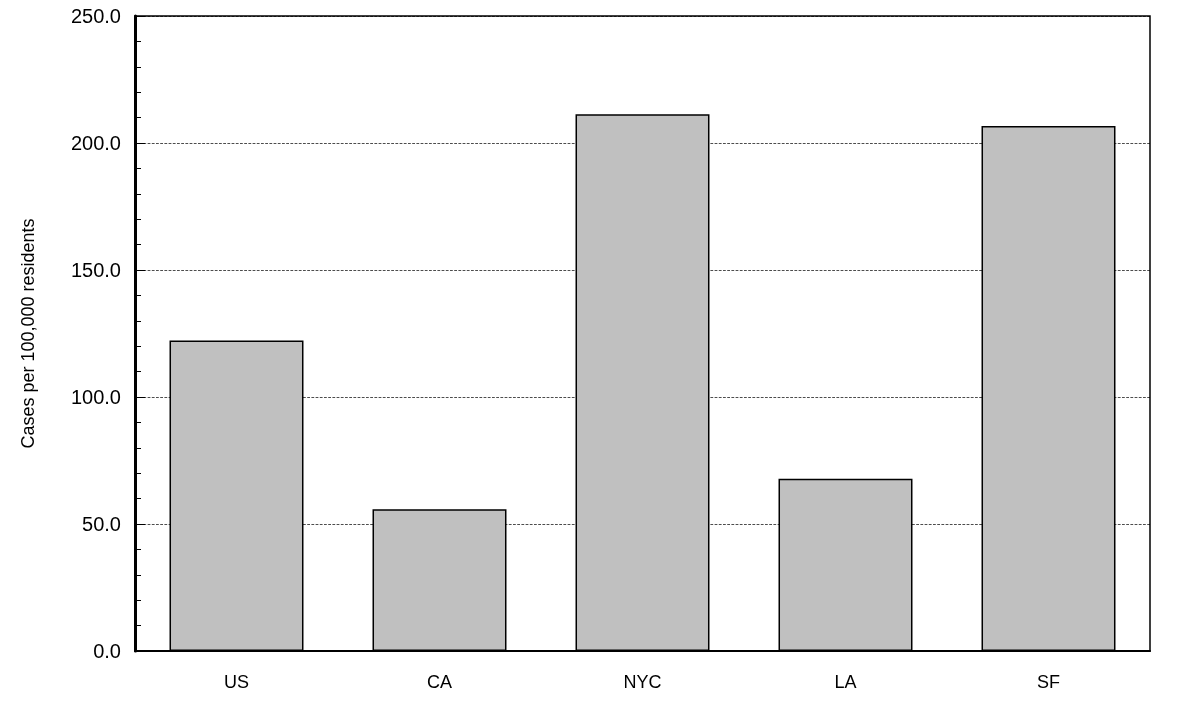 This screenshot has height=711, width=1195. Describe the element at coordinates (642, 682) in the screenshot. I see `x-tick-label: NYC` at that location.